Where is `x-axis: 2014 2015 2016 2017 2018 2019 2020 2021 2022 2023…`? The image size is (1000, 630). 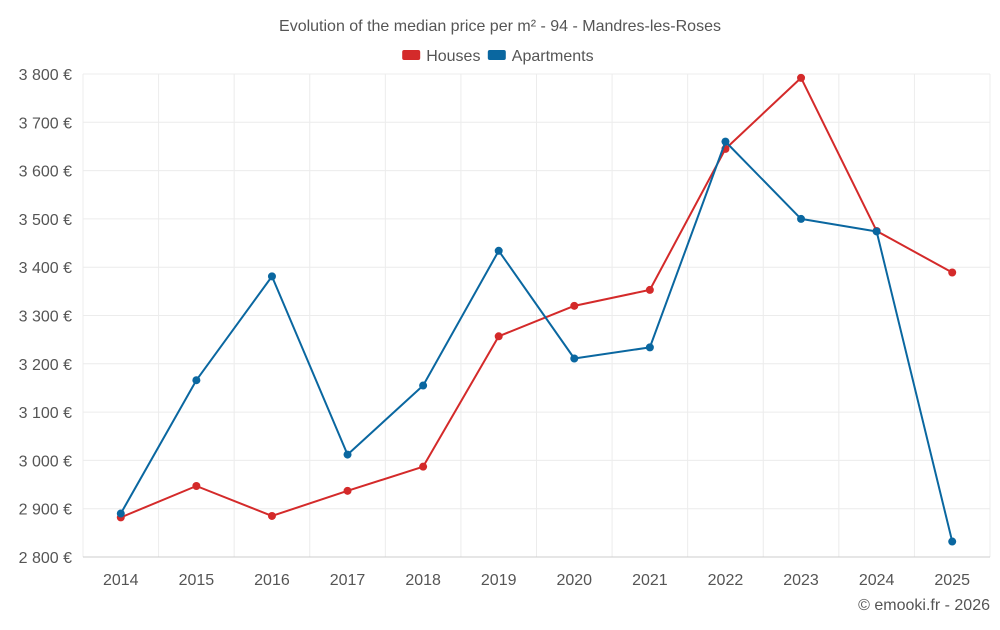
x-axis: 2014 2015 2016 2017 2018 2019 2020 2021 2022 2023… is located at coordinates (536, 572).